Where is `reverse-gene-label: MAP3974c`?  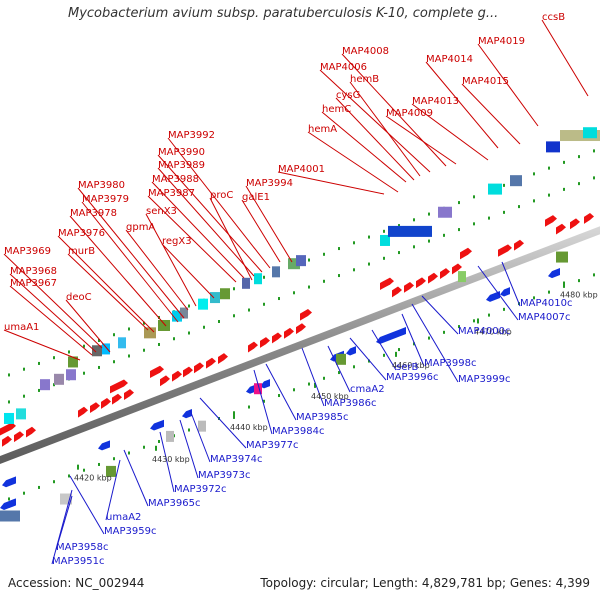 reverse-gene-label: MAP3974c is located at coordinates (236, 459).